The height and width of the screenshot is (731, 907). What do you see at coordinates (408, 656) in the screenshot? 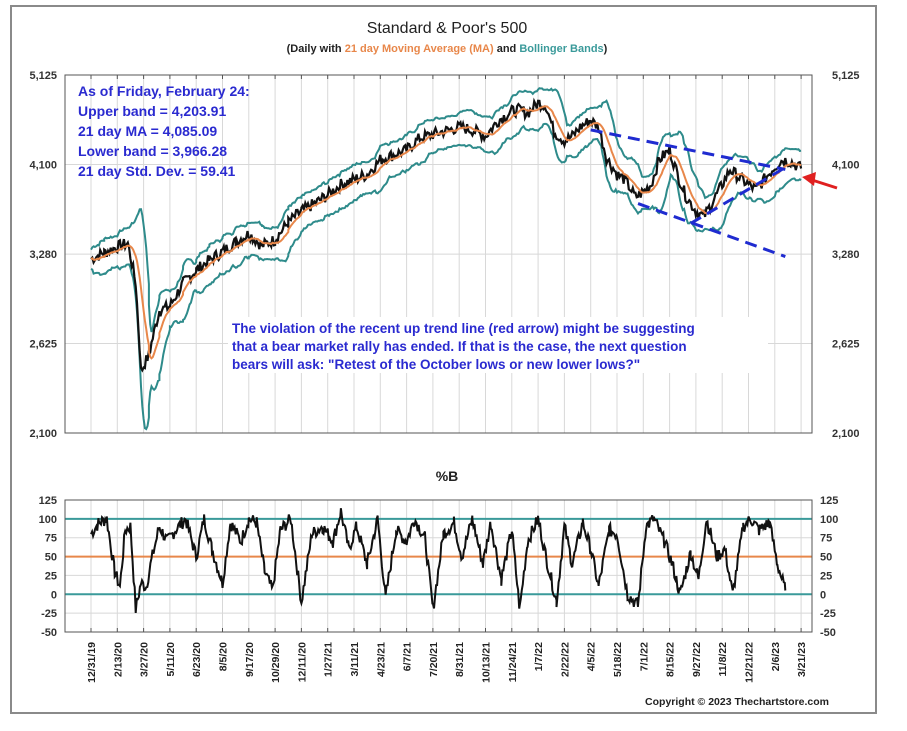
I see `x-tick-label: 6/7/21` at bounding box center [408, 656].